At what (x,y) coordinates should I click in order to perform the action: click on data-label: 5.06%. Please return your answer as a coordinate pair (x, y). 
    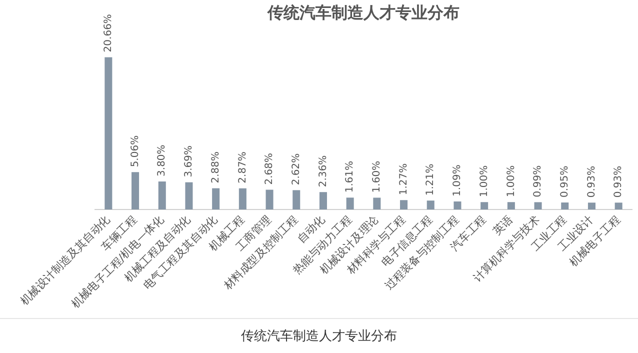
    Looking at the image, I should click on (135, 151).